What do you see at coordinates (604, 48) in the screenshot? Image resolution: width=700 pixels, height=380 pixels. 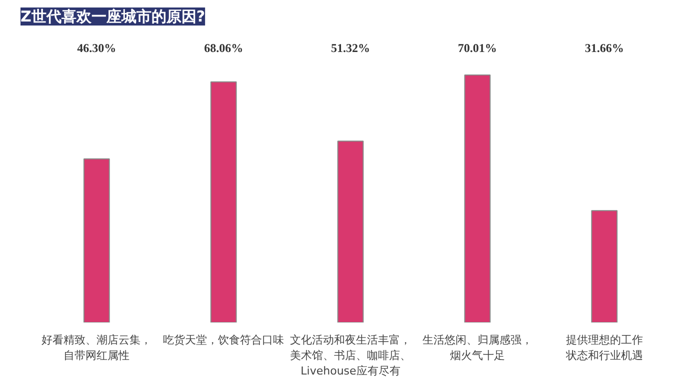 I see `data-label: 31.66%` at bounding box center [604, 48].